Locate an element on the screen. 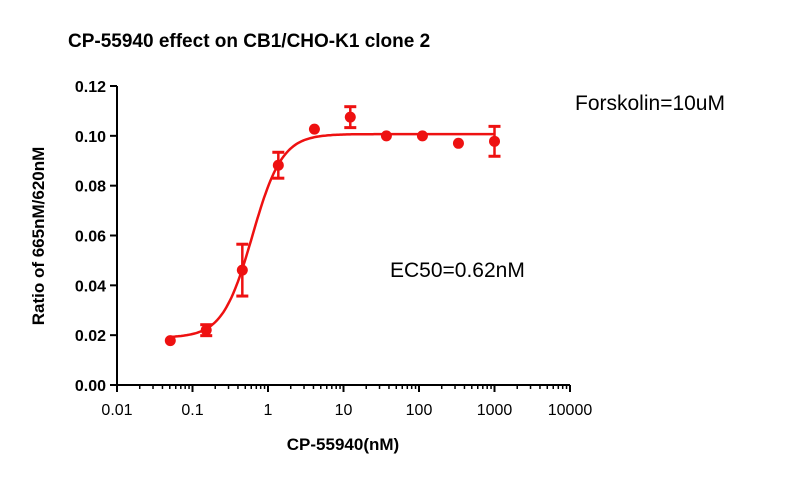  y-tick-label: 0.04 is located at coordinates (90, 286).